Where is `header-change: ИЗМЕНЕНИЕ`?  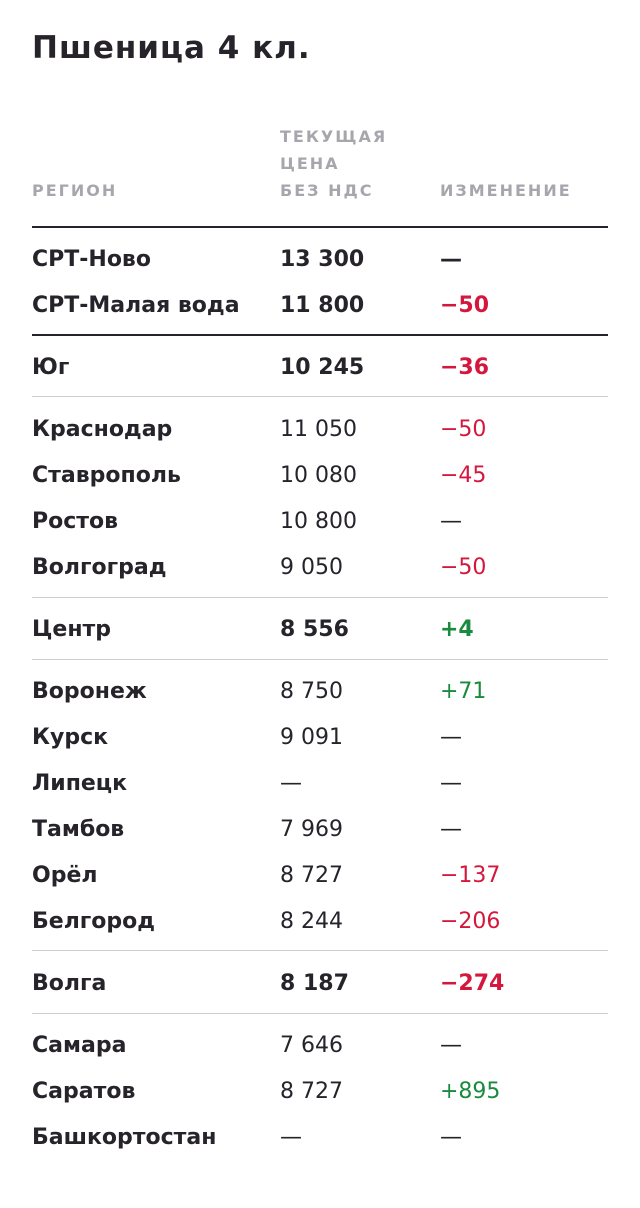
header-change: ИЗМЕНЕНИЕ is located at coordinates (506, 190).